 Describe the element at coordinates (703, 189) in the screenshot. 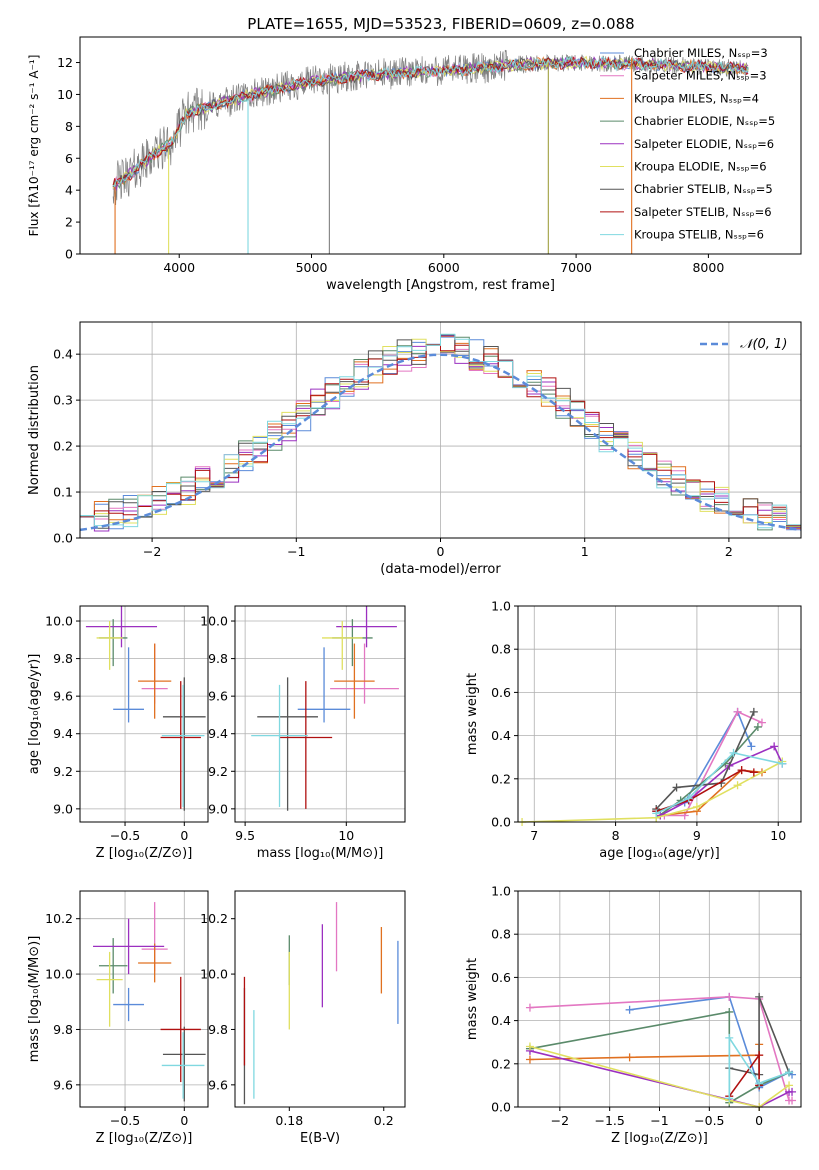

I see `legend-entry: Chabrier STELIB, Nₛₛₚ=5` at that location.